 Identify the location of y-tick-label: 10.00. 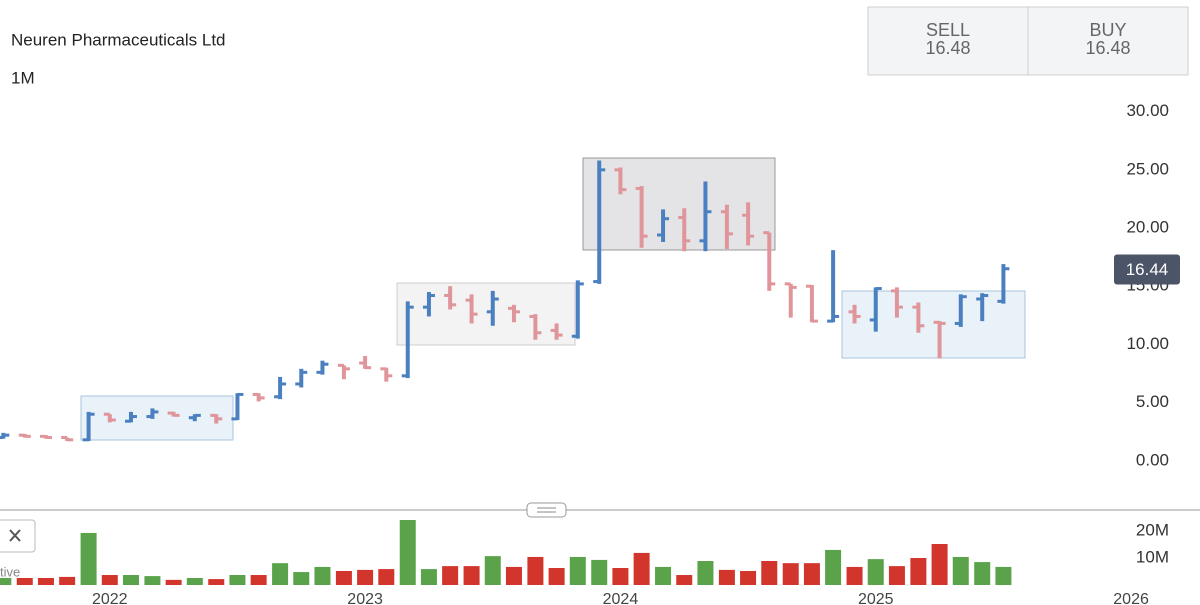
(1147, 343).